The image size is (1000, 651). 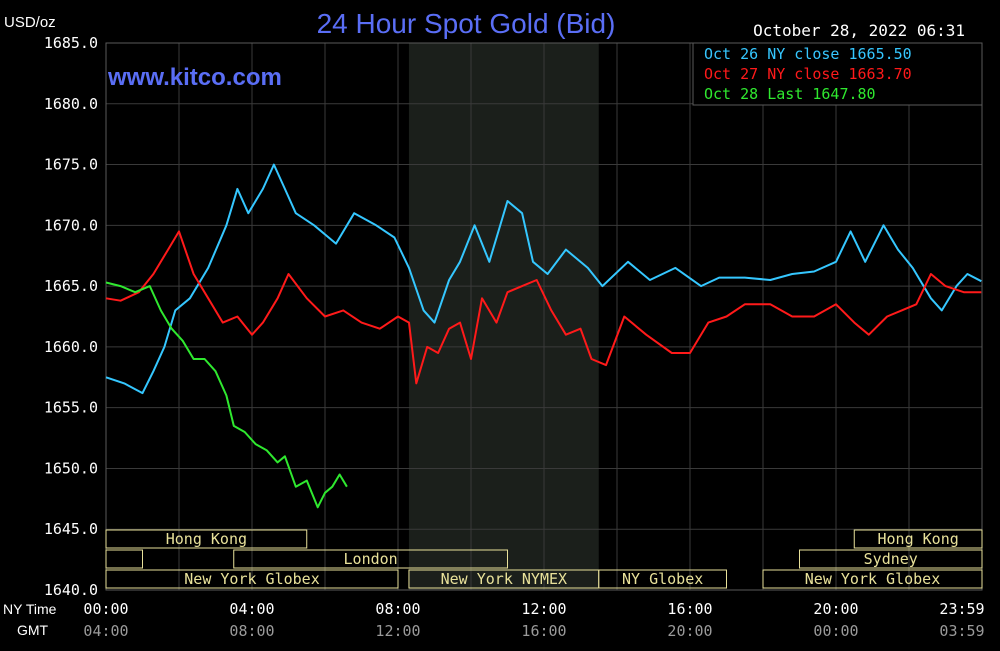 What do you see at coordinates (808, 74) in the screenshot?
I see `legend-entry-oct27: Oct 27 NY close 1663.70` at bounding box center [808, 74].